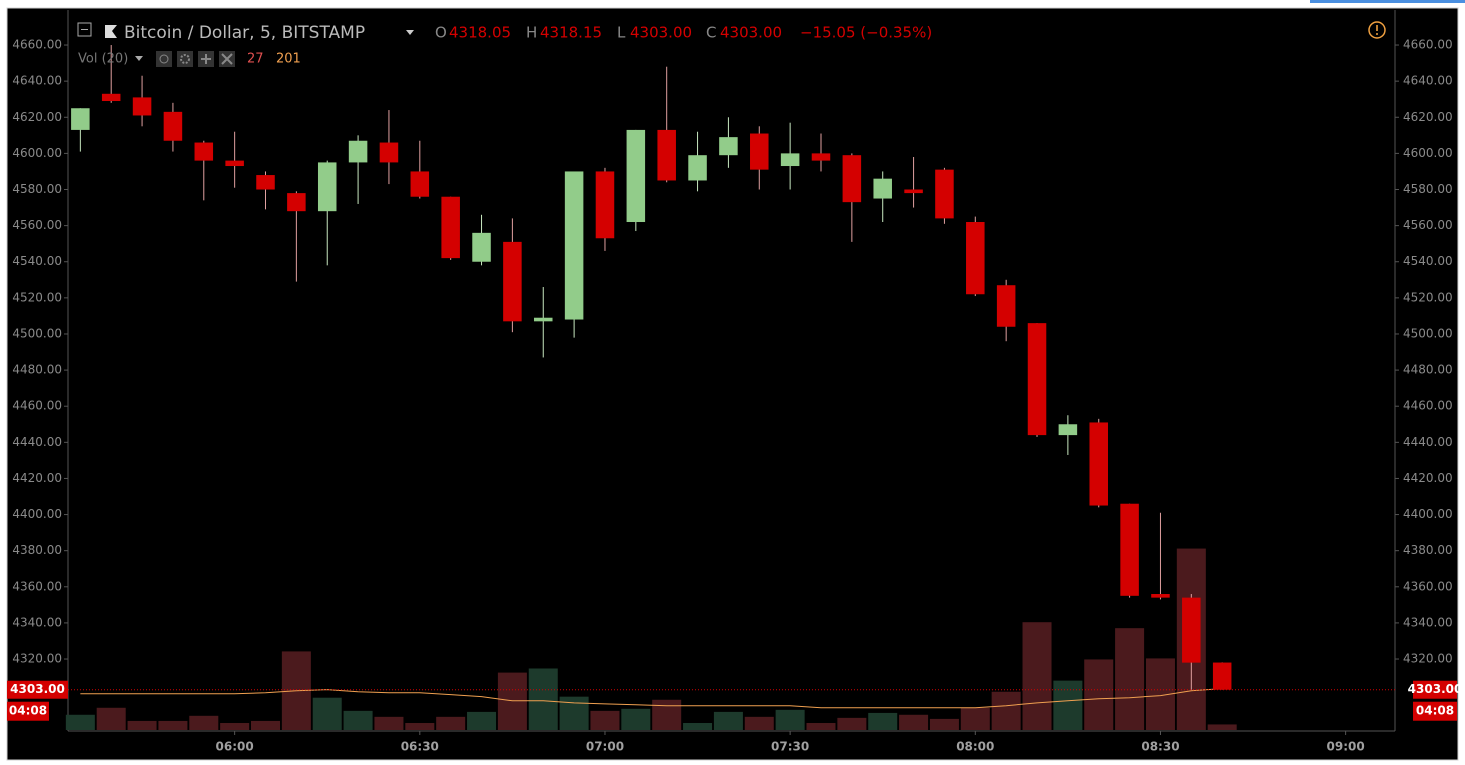  Describe the element at coordinates (244, 33) in the screenshot. I see `symbol-title: Bitcoin / Dollar, 5, BITSTAMP` at that location.